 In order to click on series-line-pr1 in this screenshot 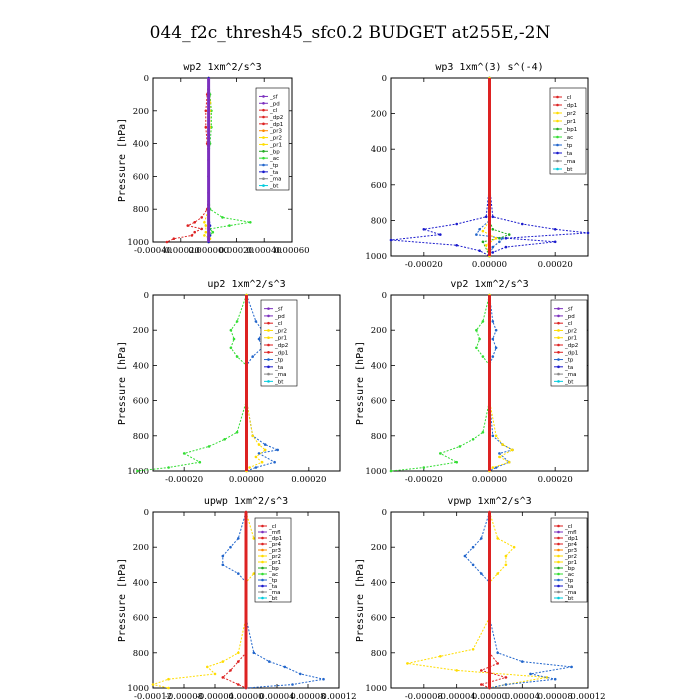, I will do `click(501, 383)`.